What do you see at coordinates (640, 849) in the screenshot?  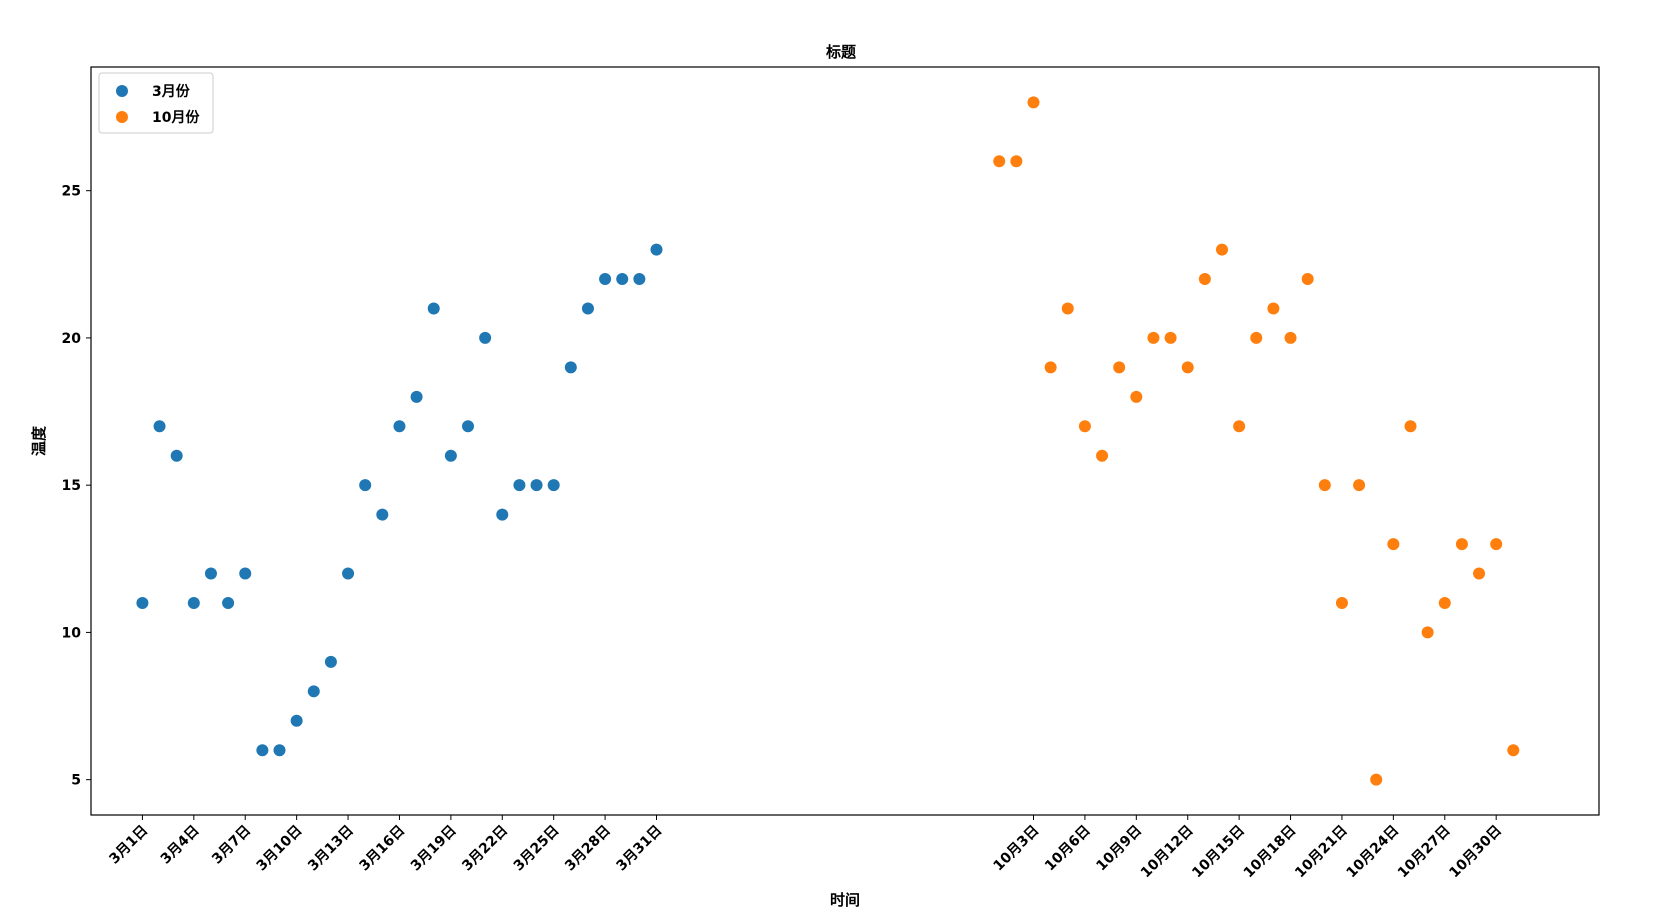 I see `x-tick-label: 3月31日` at bounding box center [640, 849].